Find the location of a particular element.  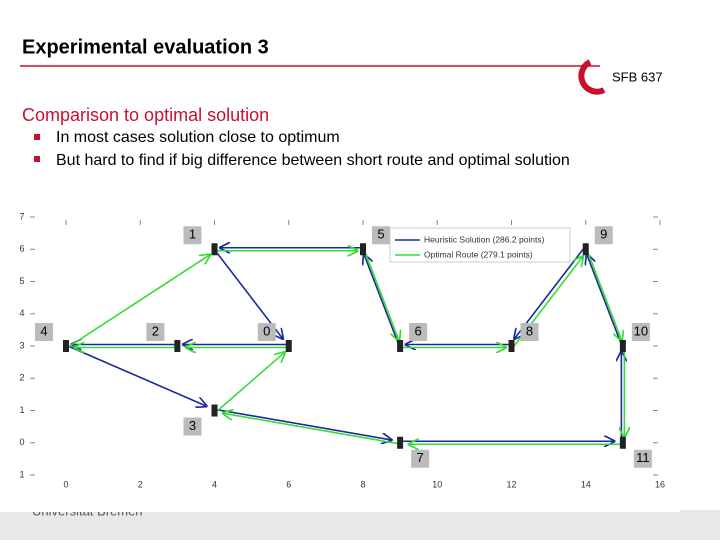

y-tick-label: 0 is located at coordinates (21, 442).